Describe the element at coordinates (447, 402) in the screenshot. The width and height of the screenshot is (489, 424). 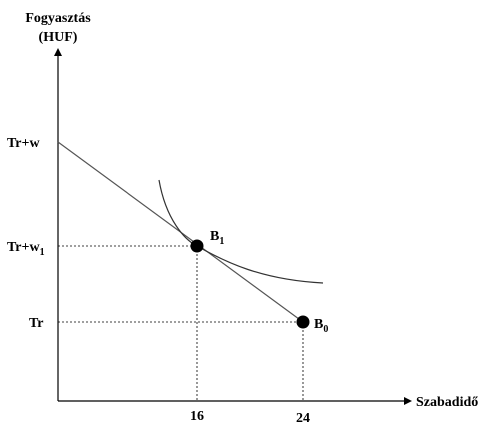
I see `x-axis-title: Szabadidő` at that location.